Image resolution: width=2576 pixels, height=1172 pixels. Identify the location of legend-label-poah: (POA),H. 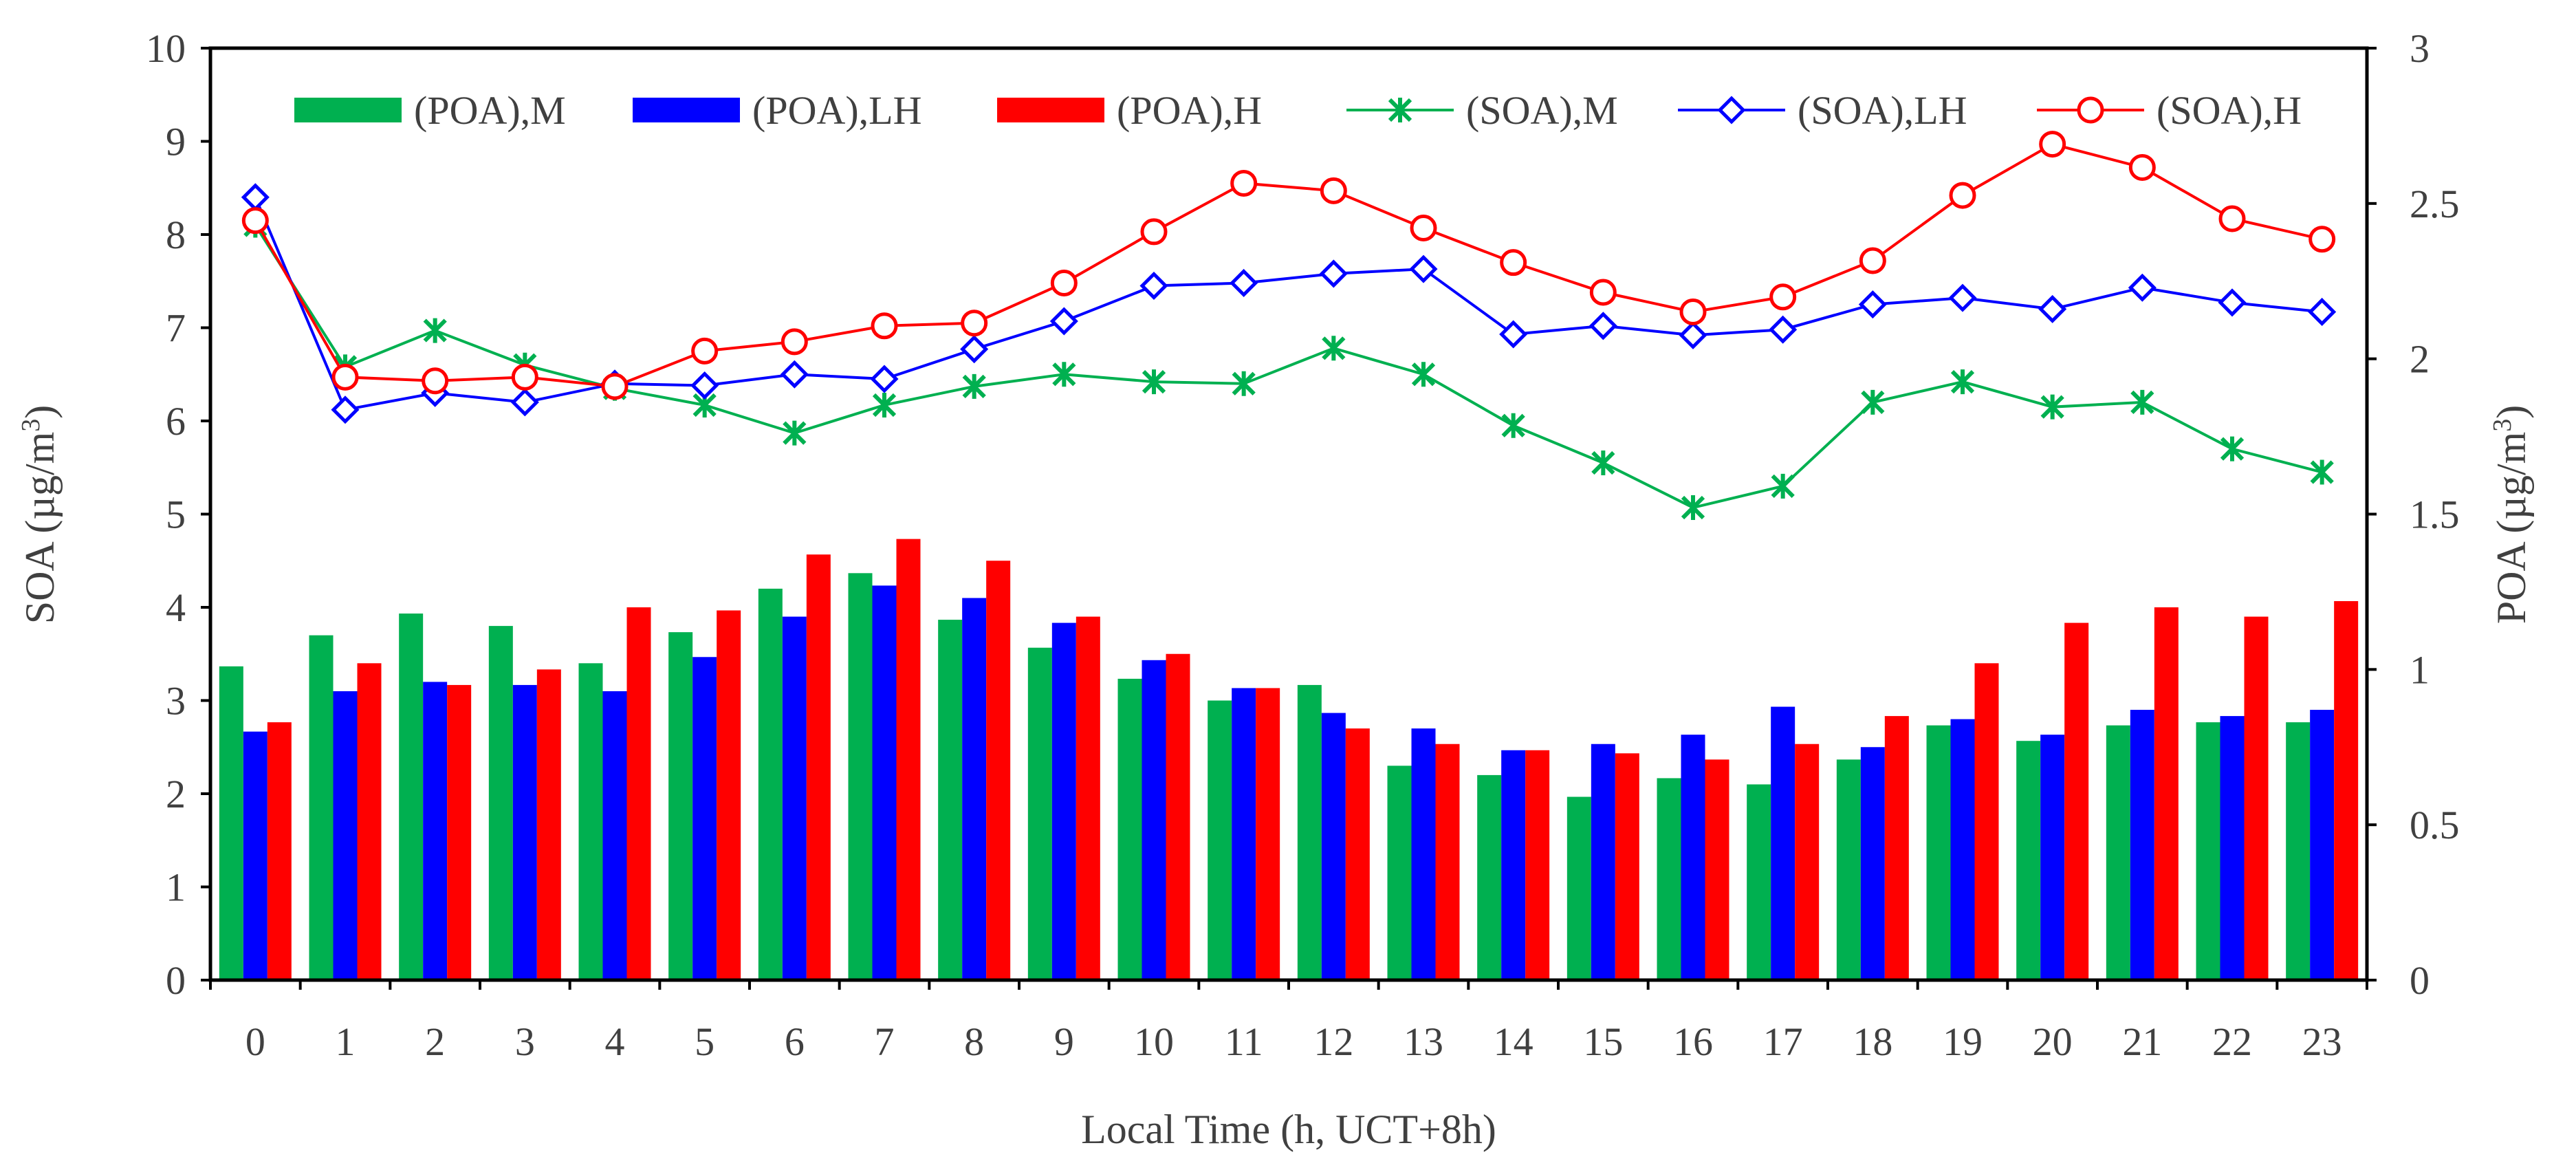
(1189, 111).